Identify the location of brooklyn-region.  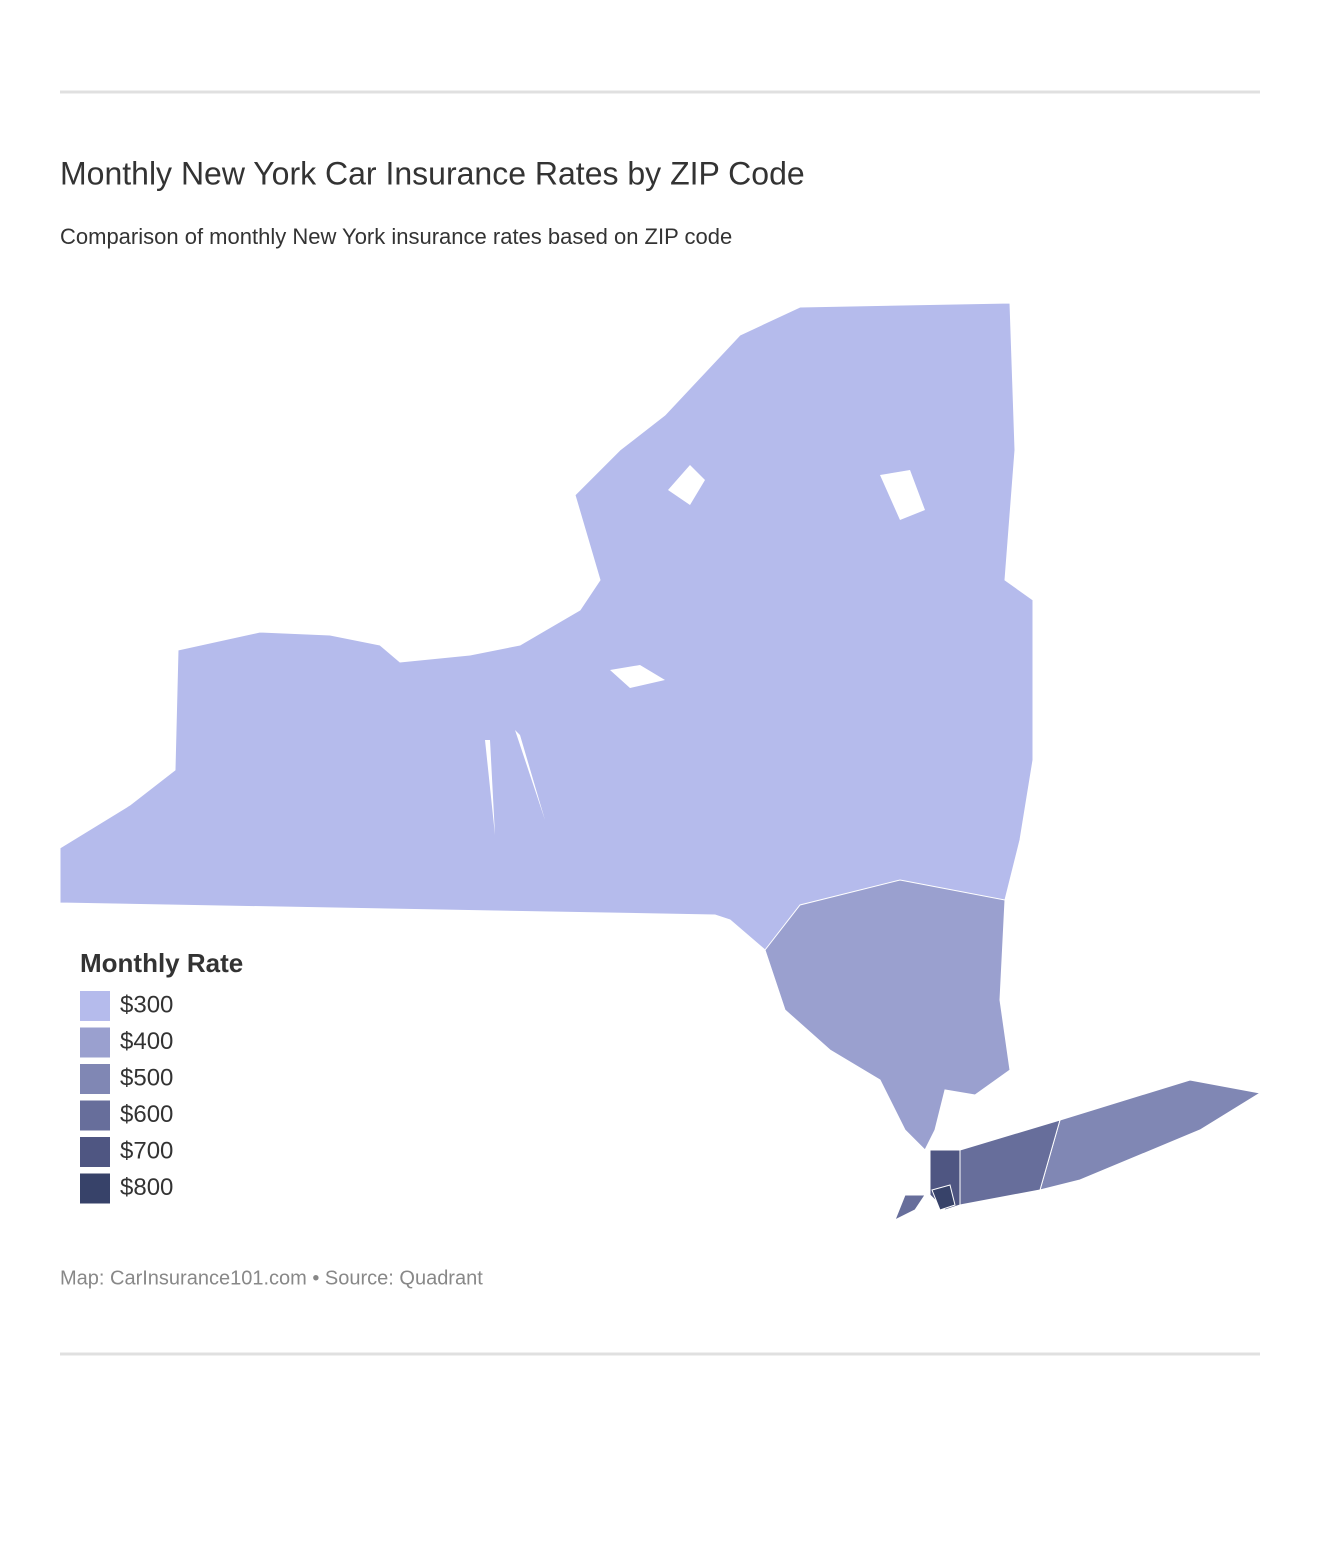
(943, 1197).